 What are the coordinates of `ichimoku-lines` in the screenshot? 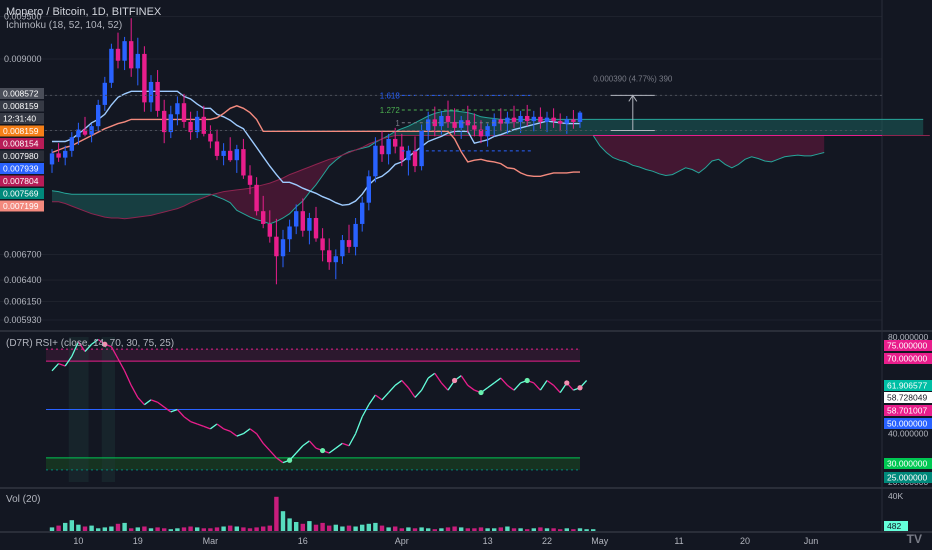 It's located at (315, 148).